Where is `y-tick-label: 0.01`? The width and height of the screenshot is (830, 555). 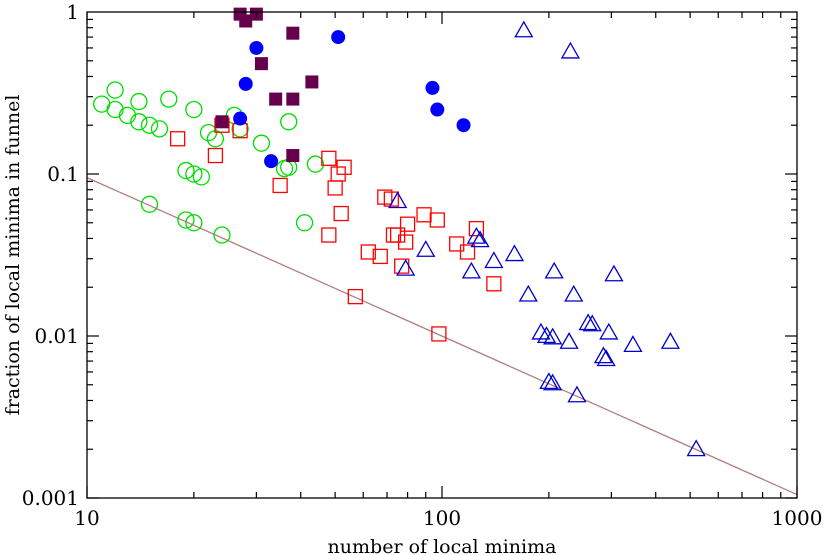 y-tick-label: 0.01 is located at coordinates (56, 336).